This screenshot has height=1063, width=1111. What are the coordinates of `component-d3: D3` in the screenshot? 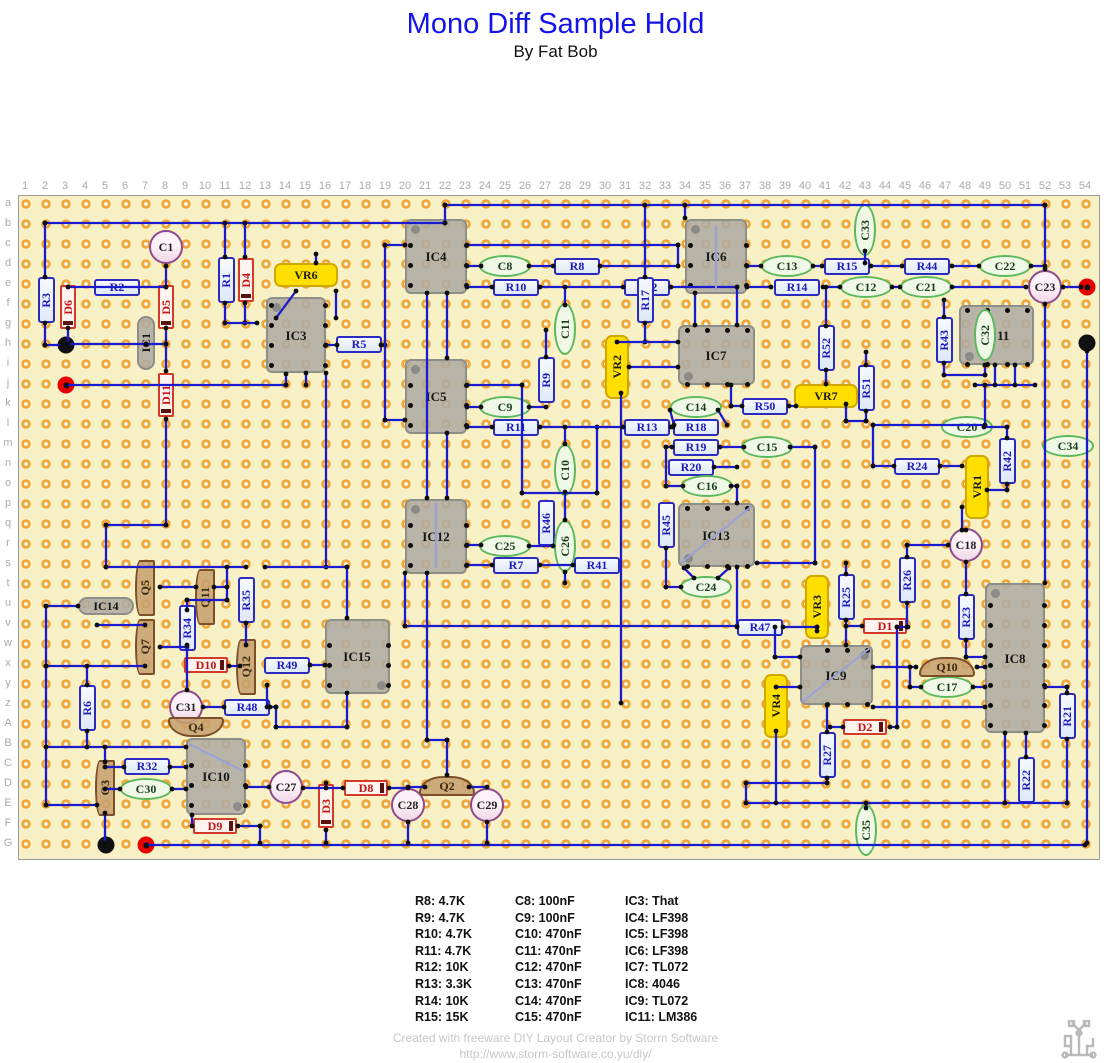 It's located at (326, 806).